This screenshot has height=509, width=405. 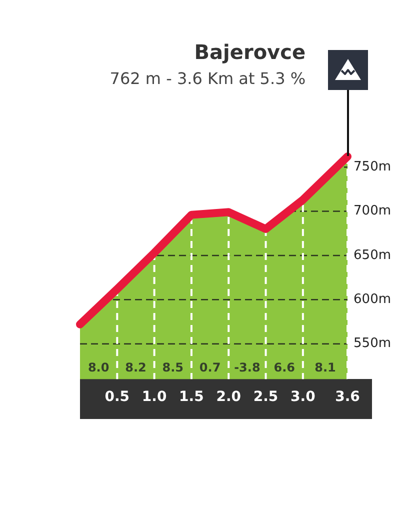 I want to click on y-tick-label: 650m, so click(x=373, y=255).